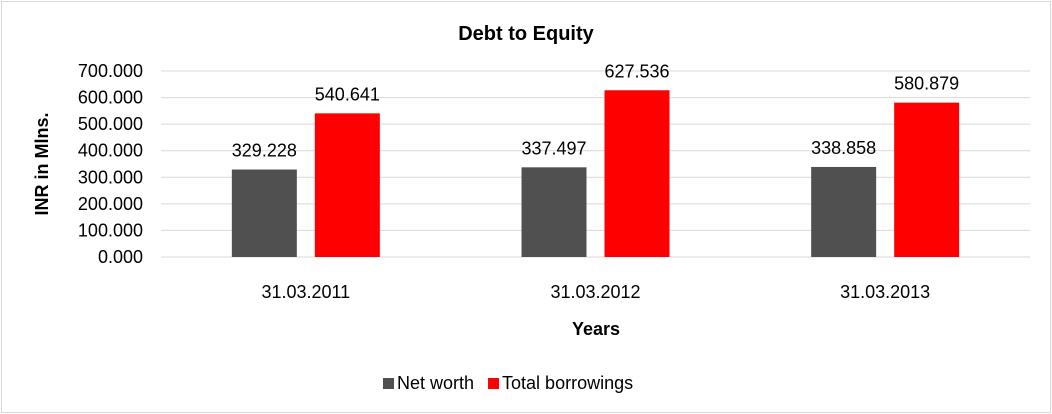 This screenshot has height=414, width=1052. What do you see at coordinates (110, 71) in the screenshot?
I see `y-tick-label: 700.000` at bounding box center [110, 71].